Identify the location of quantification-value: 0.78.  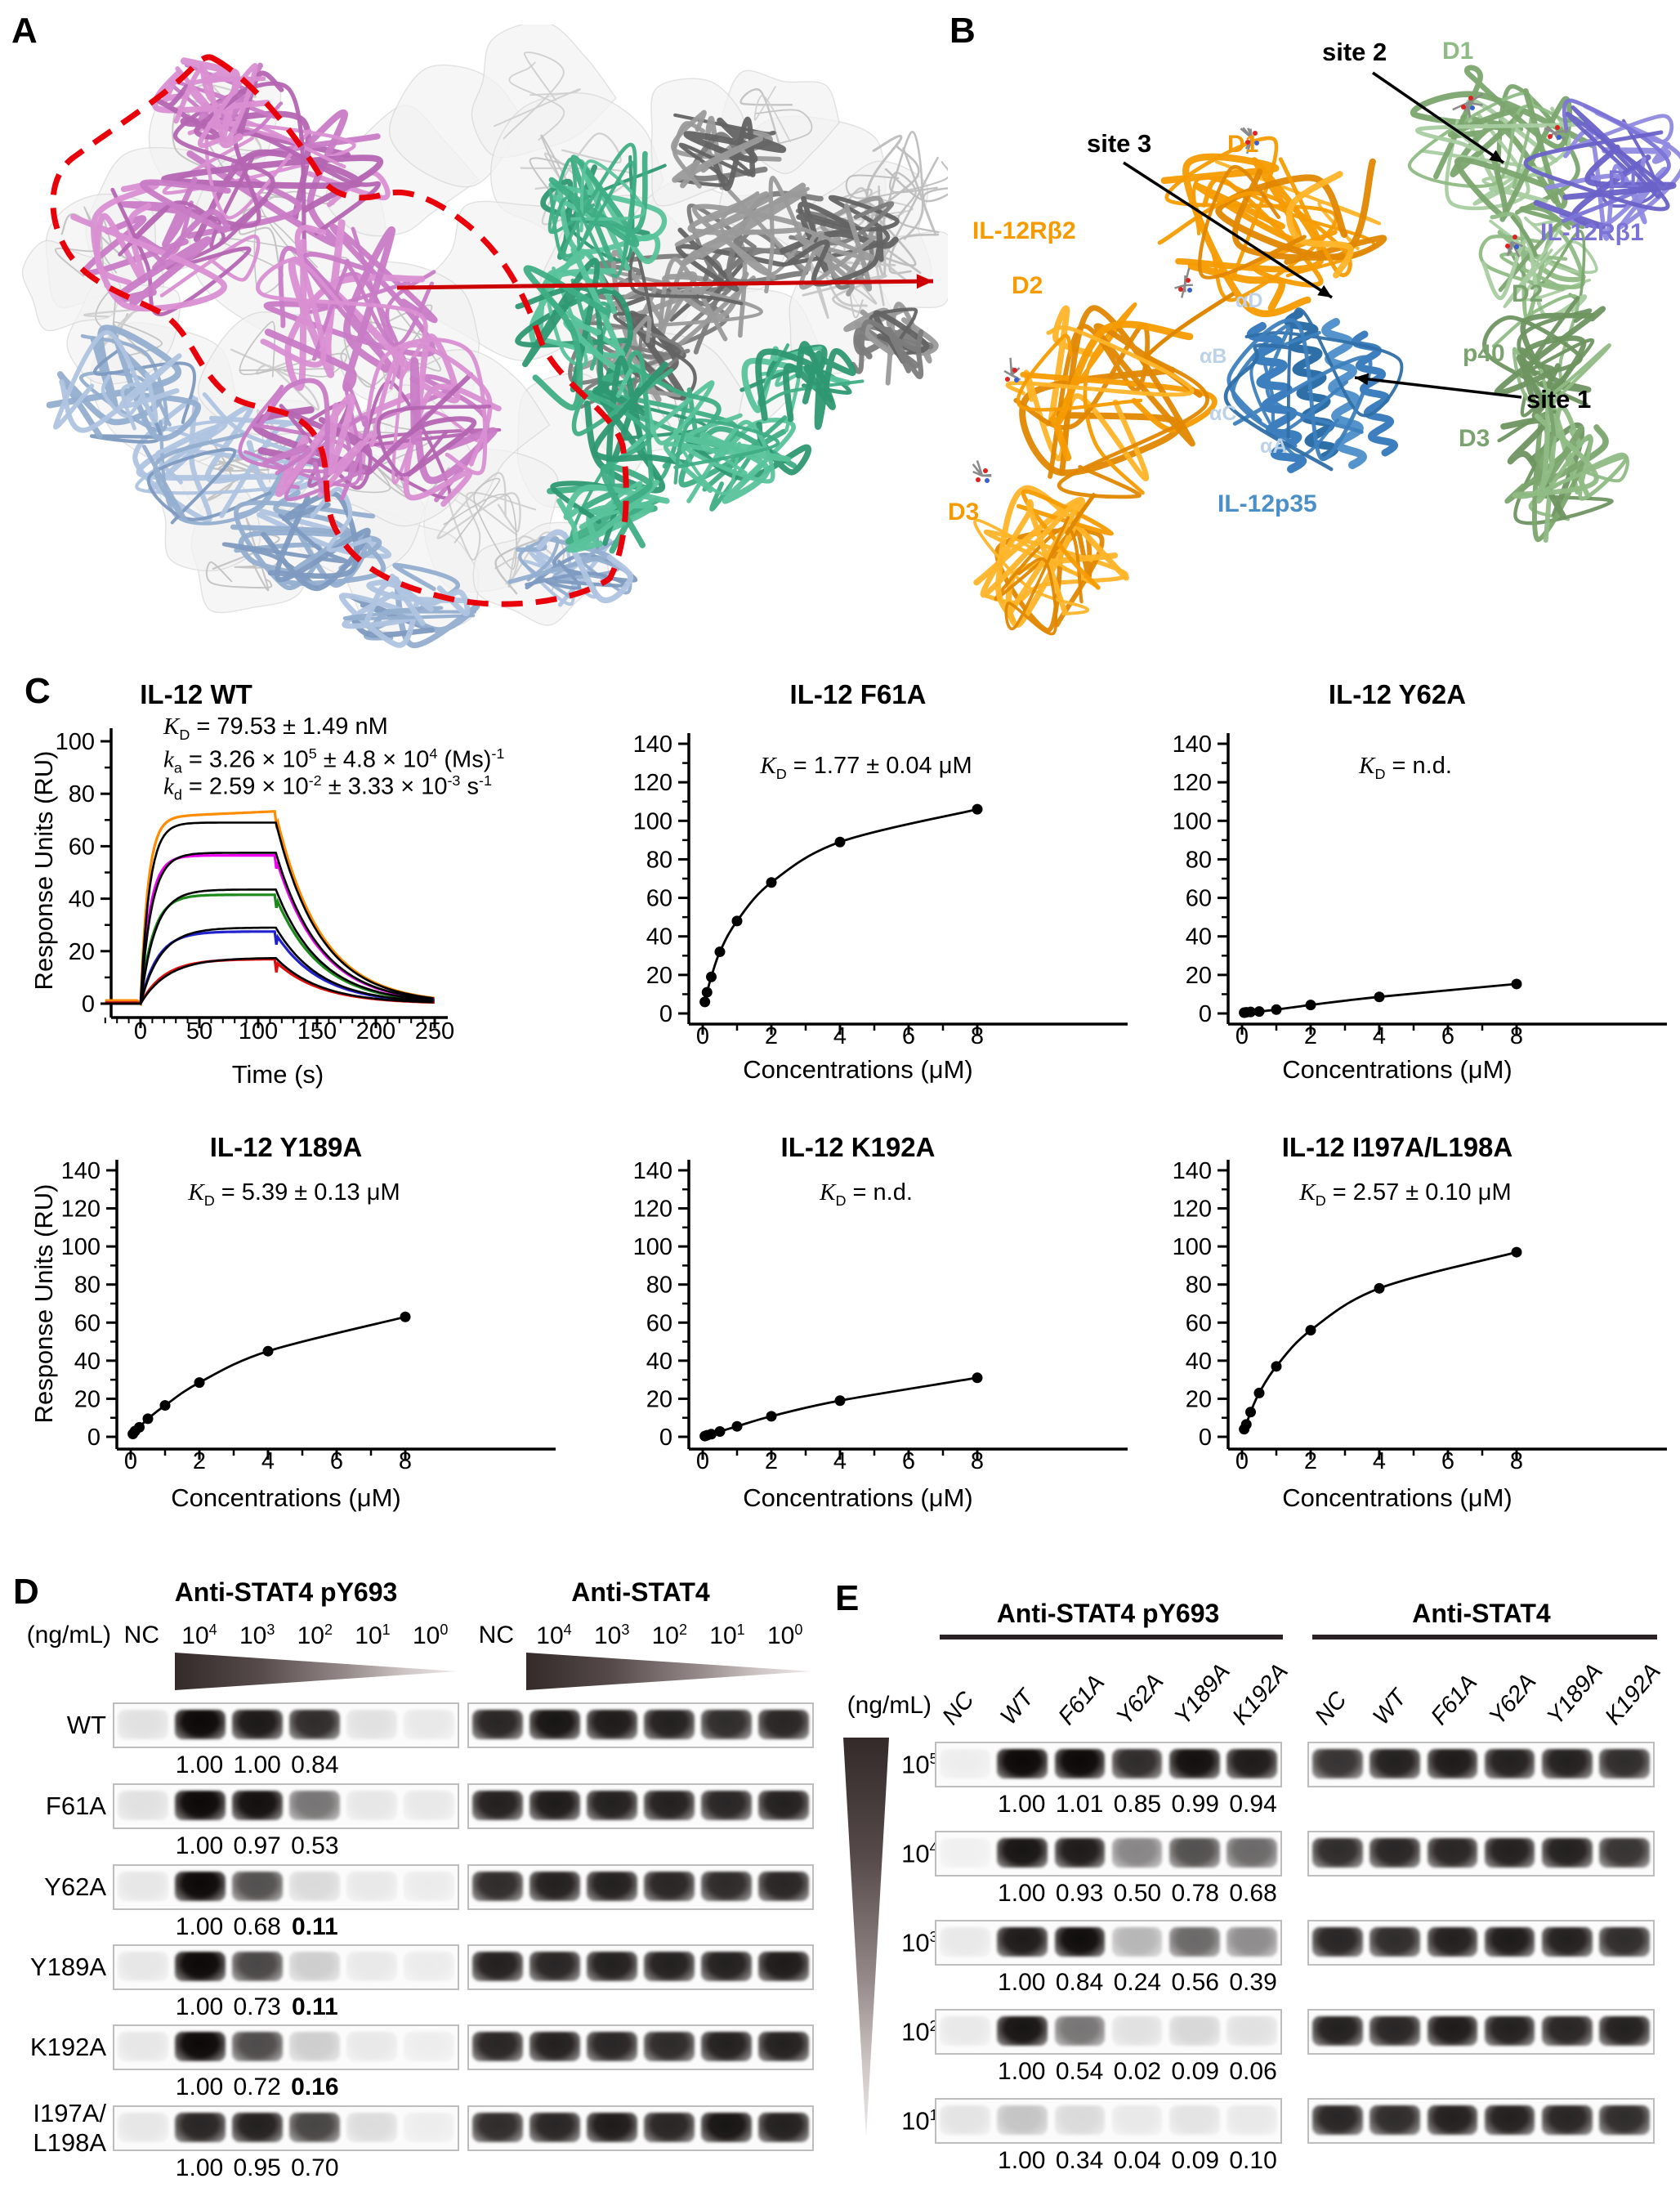
(1195, 1893).